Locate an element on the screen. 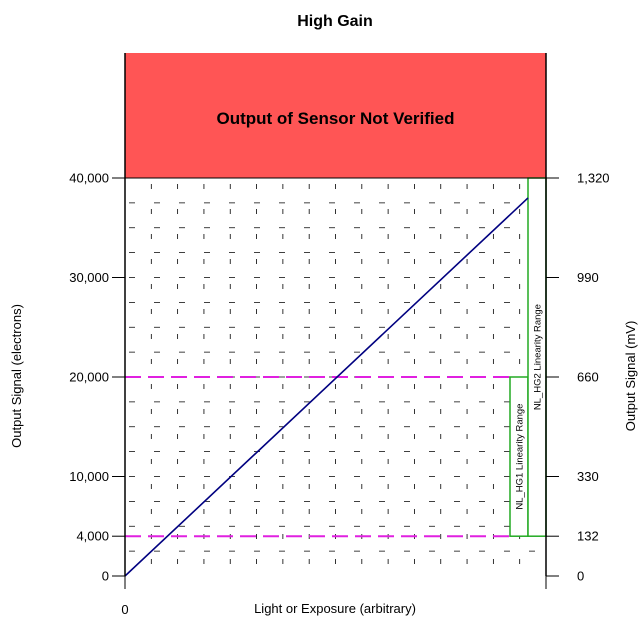 Image resolution: width=642 pixels, height=623 pixels. y-tick-label: 20,000 is located at coordinates (89, 377).